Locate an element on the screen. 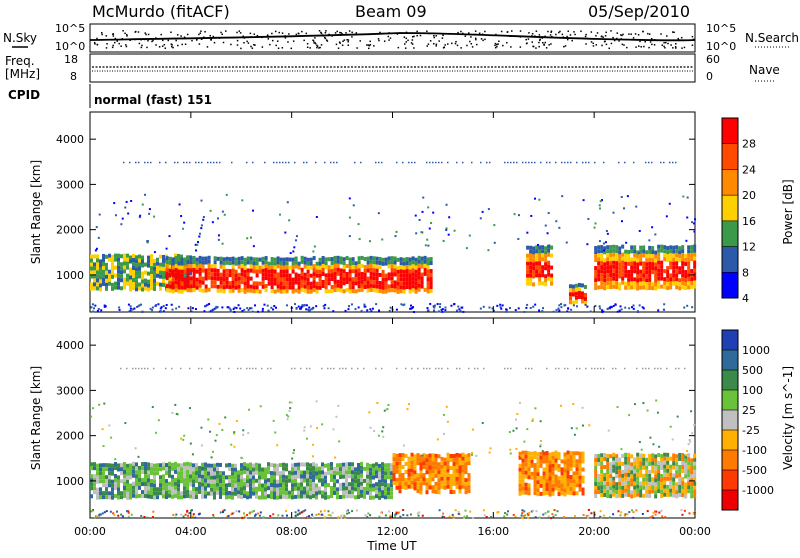  nsky-label: N.Sky is located at coordinates (20, 38).